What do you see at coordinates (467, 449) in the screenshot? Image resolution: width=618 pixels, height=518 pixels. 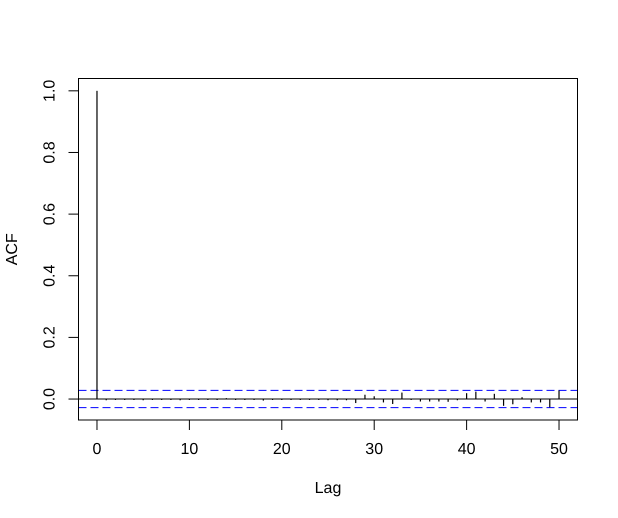 I see `x-tick-label: 40` at bounding box center [467, 449].